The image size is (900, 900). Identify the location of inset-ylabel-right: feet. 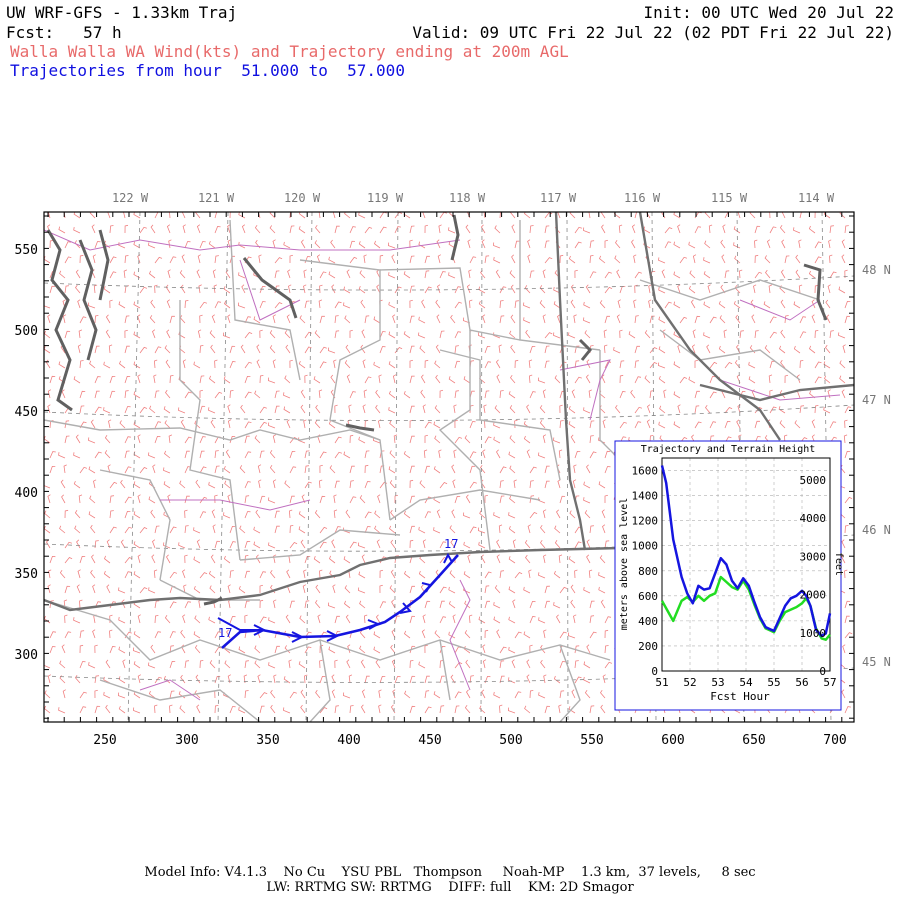
(838, 564).